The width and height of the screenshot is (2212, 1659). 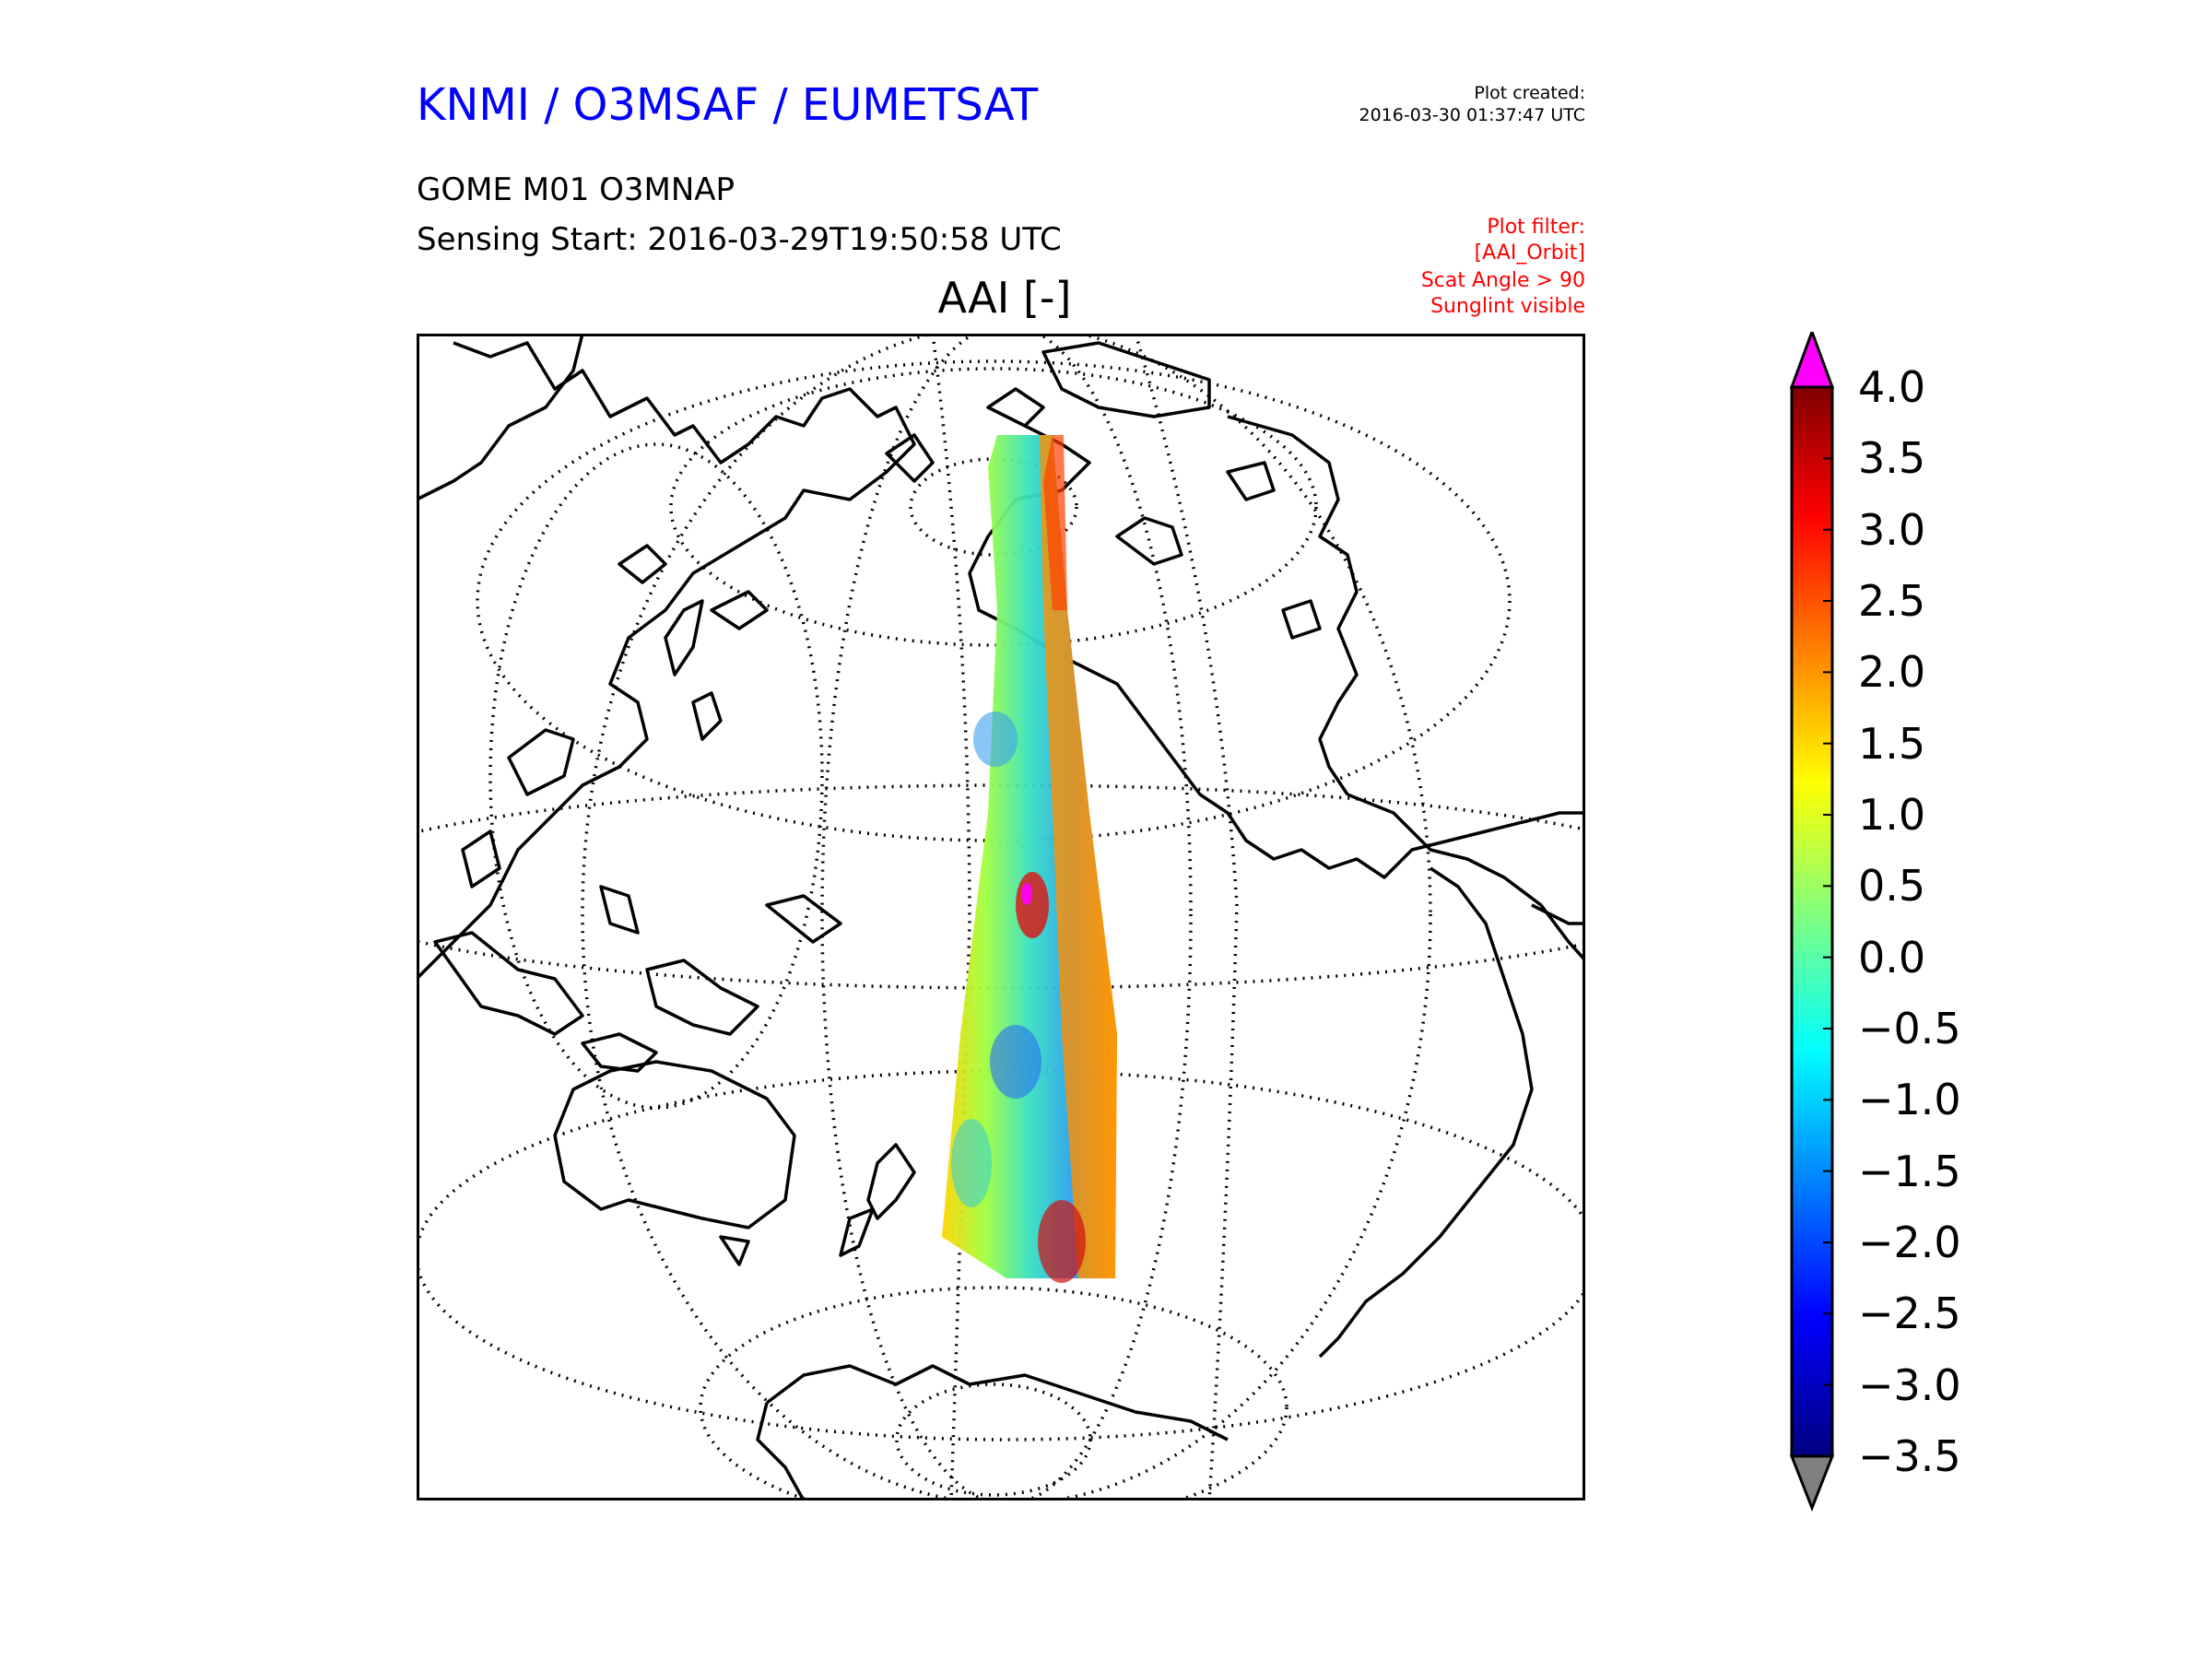 I want to click on product-name: GOME M01 O3MNAP, so click(x=576, y=189).